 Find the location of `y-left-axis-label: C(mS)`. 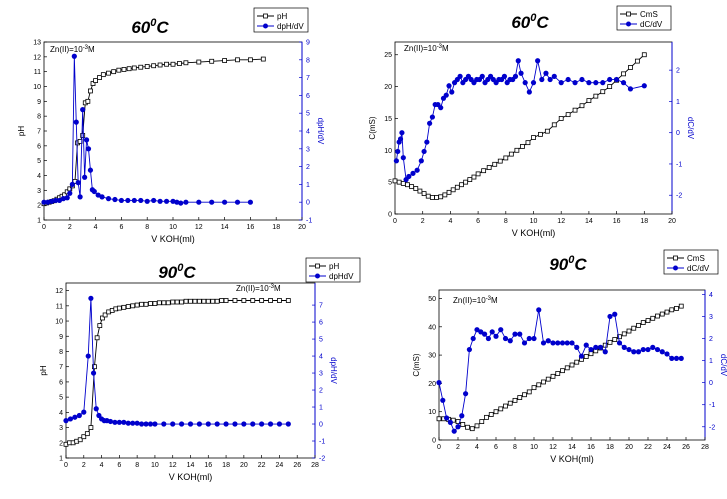

y-left-axis-label: C(mS) is located at coordinates (372, 127).